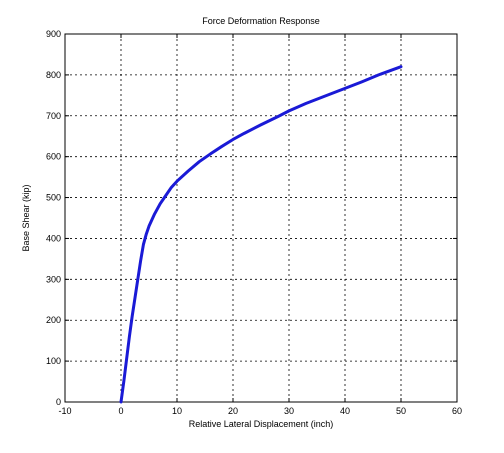 Image resolution: width=504 pixels, height=453 pixels. Describe the element at coordinates (53, 34) in the screenshot. I see `y-tick-label: 900` at that location.